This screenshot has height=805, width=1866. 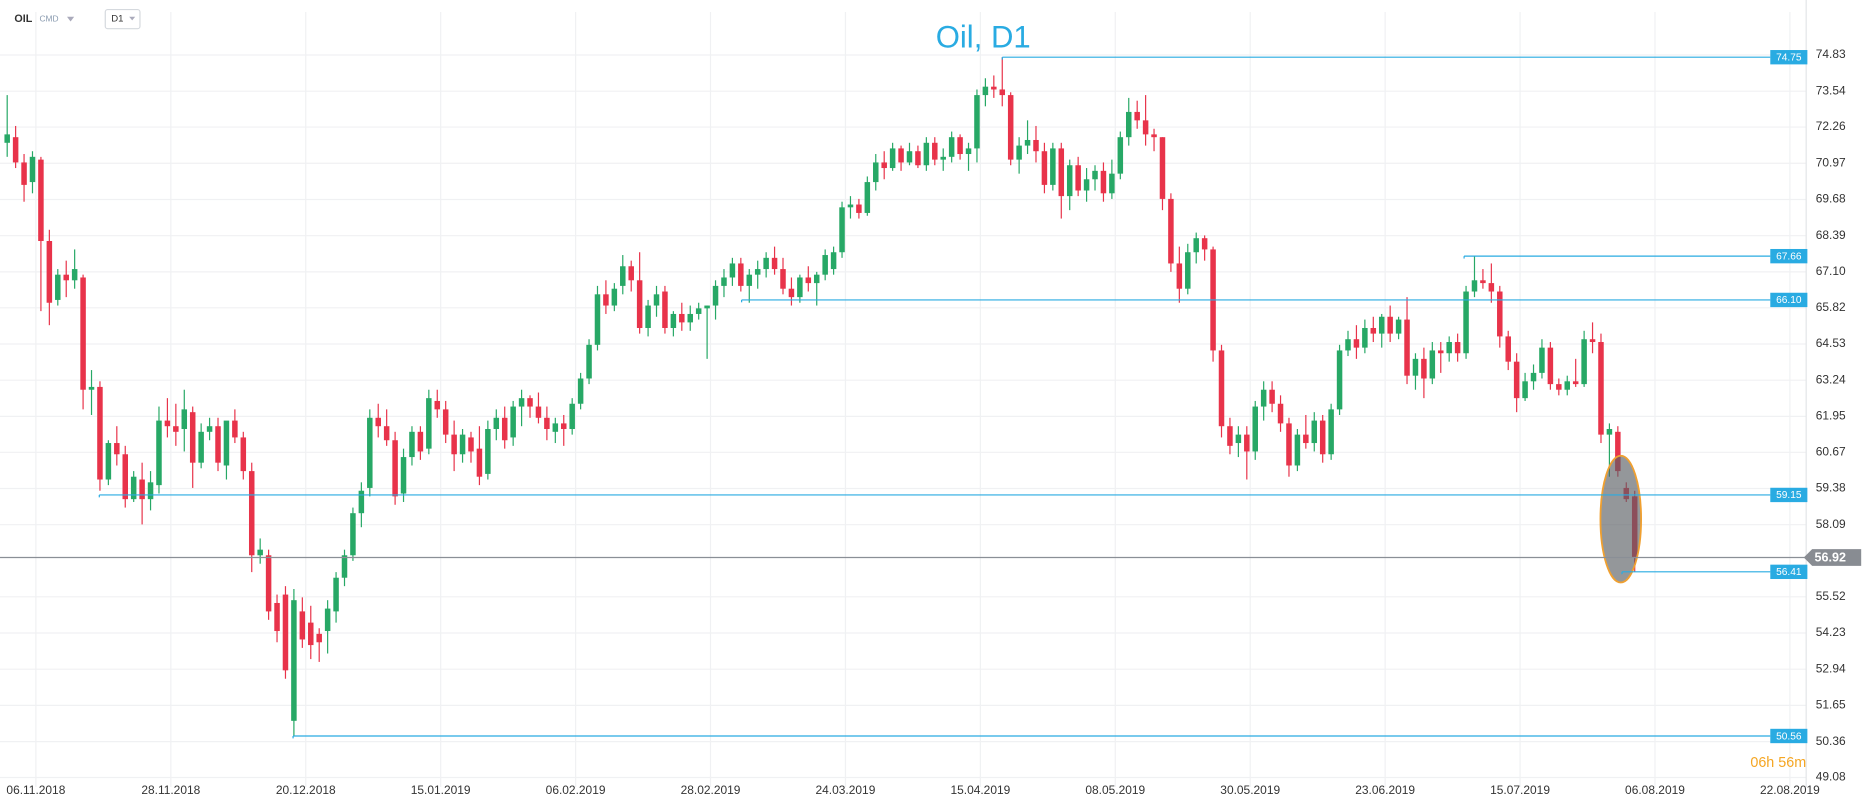 I want to click on interval-box, so click(x=122, y=19).